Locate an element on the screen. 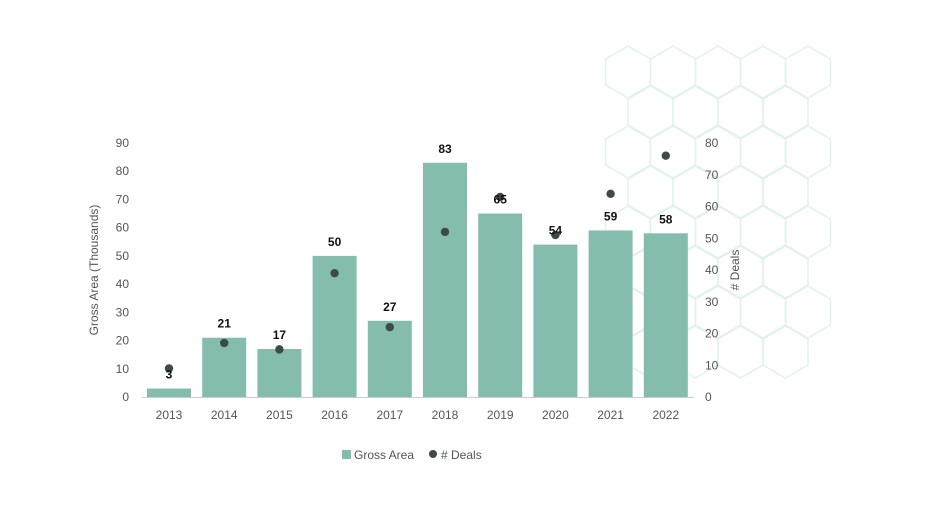 This screenshot has width=950, height=531. y-right-tick-70: 70 is located at coordinates (712, 175).